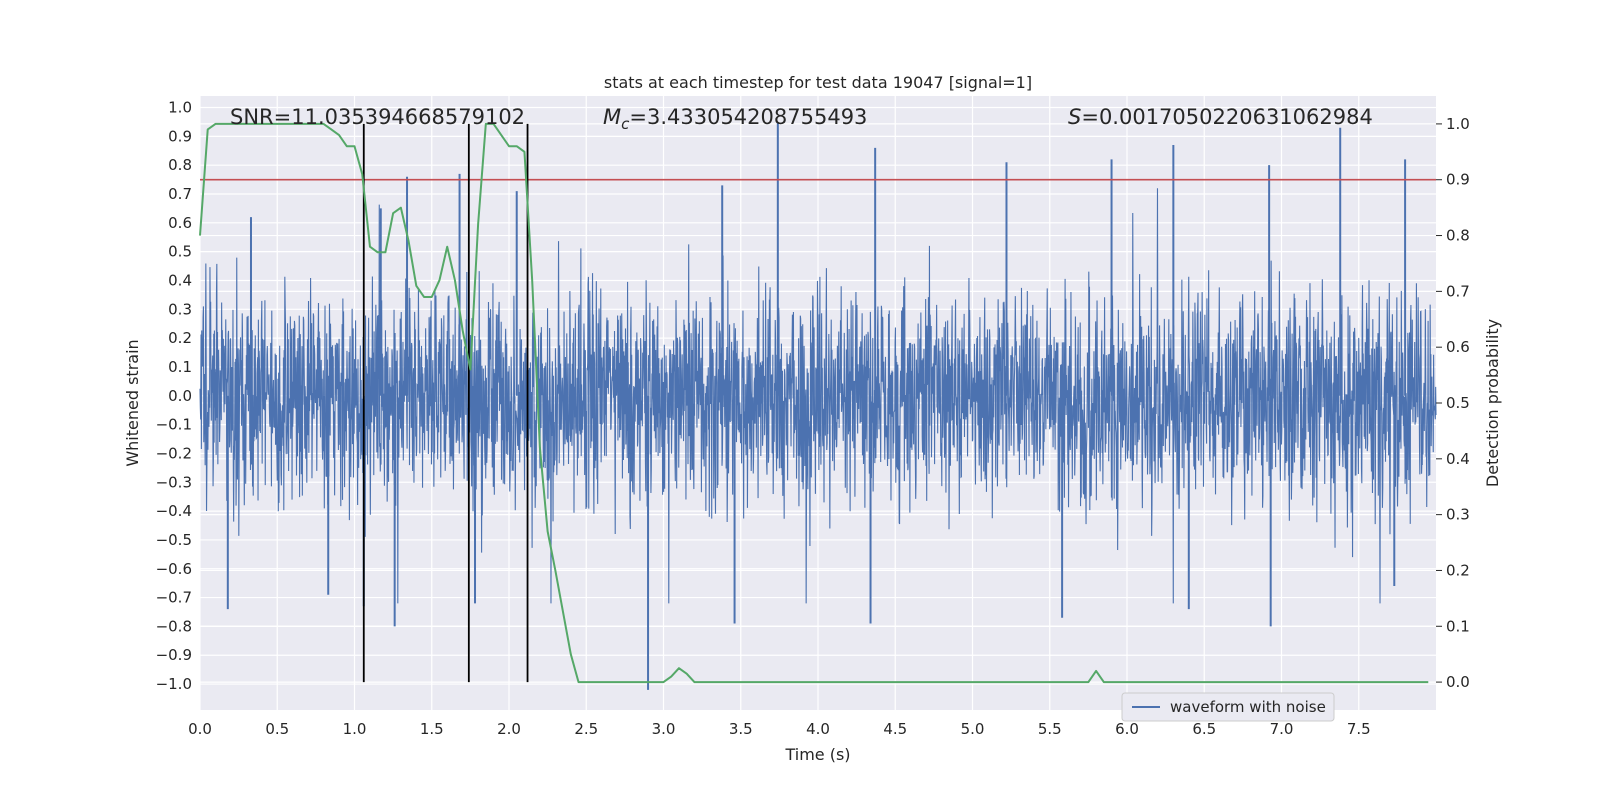 The width and height of the screenshot is (1600, 800). What do you see at coordinates (180, 223) in the screenshot?
I see `y-tick-label: 0.6` at bounding box center [180, 223].